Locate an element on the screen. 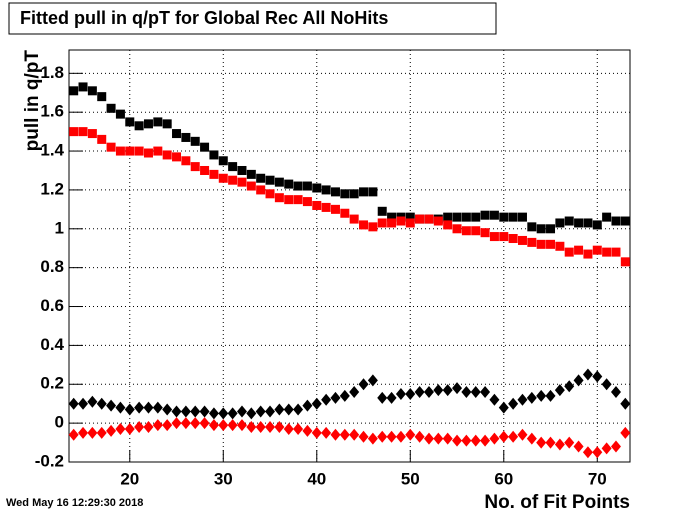  x-axis-label: No. of Fit Points is located at coordinates (557, 502).